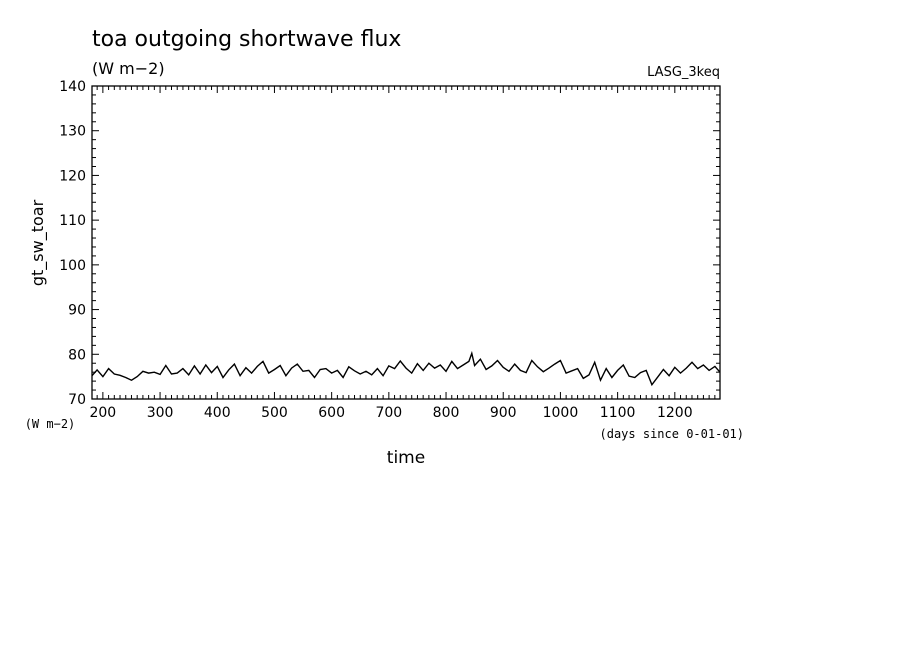  Describe the element at coordinates (274, 413) in the screenshot. I see `x-tick-label: 500` at that location.